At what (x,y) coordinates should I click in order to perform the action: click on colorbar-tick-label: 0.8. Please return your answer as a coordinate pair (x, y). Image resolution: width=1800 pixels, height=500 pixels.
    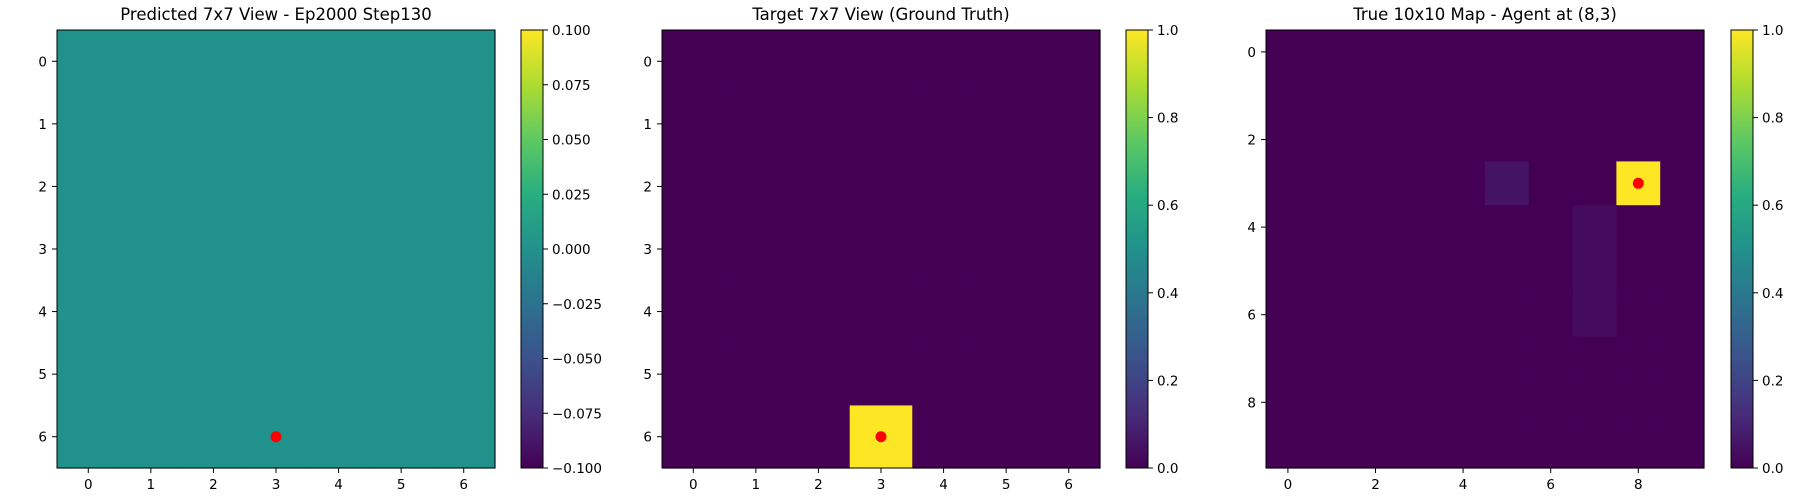
    Looking at the image, I should click on (1167, 119).